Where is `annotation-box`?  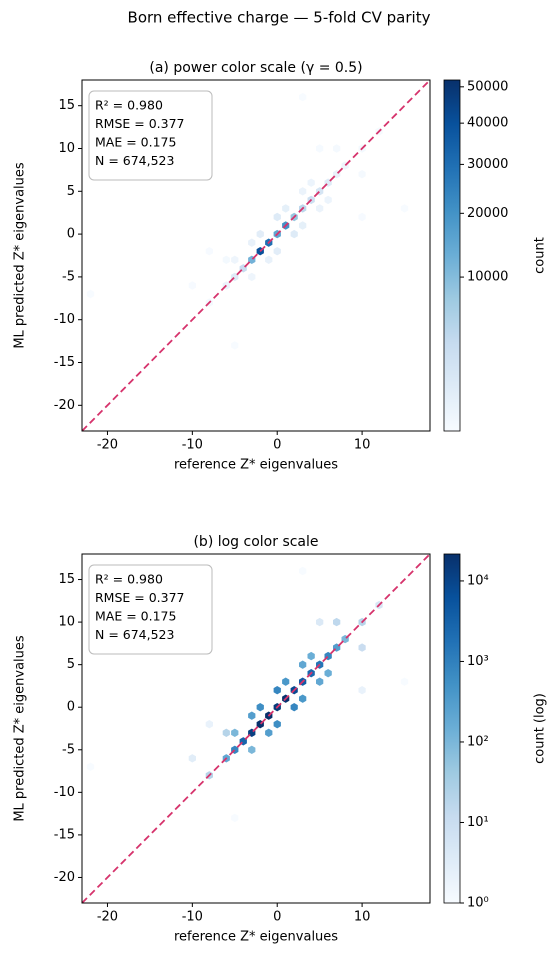 annotation-box is located at coordinates (150, 135).